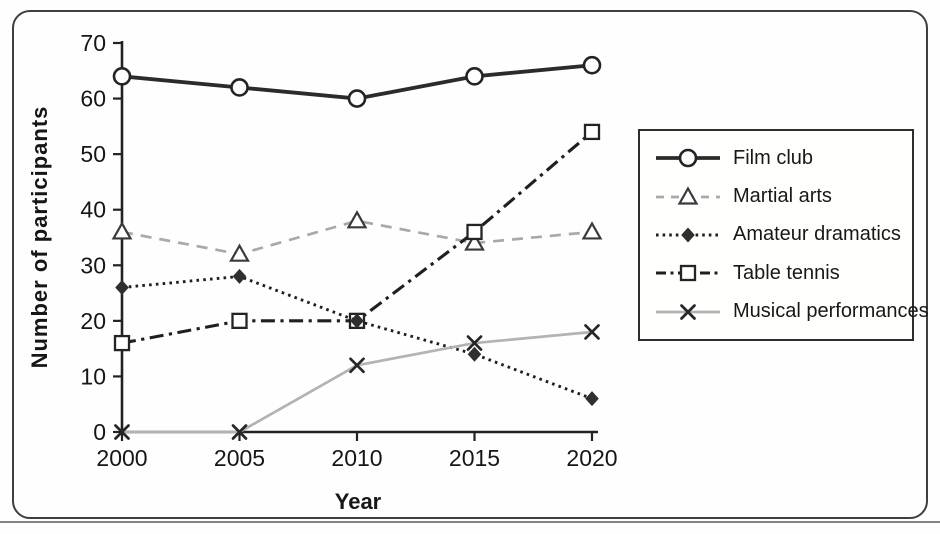 The height and width of the screenshot is (534, 940). I want to click on series-line-musical-performances, so click(357, 382).